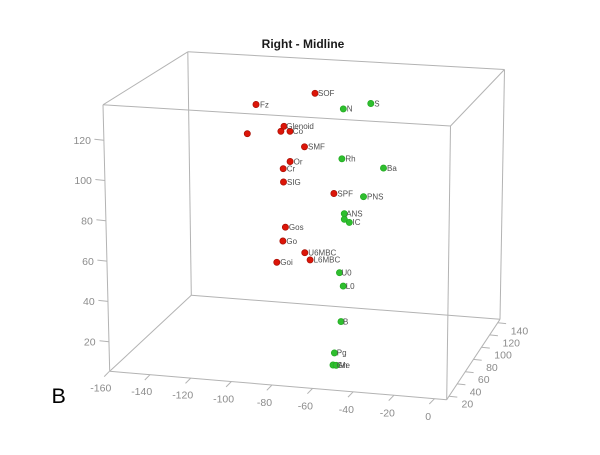  I want to click on svg-text: L0, so click(350, 286).